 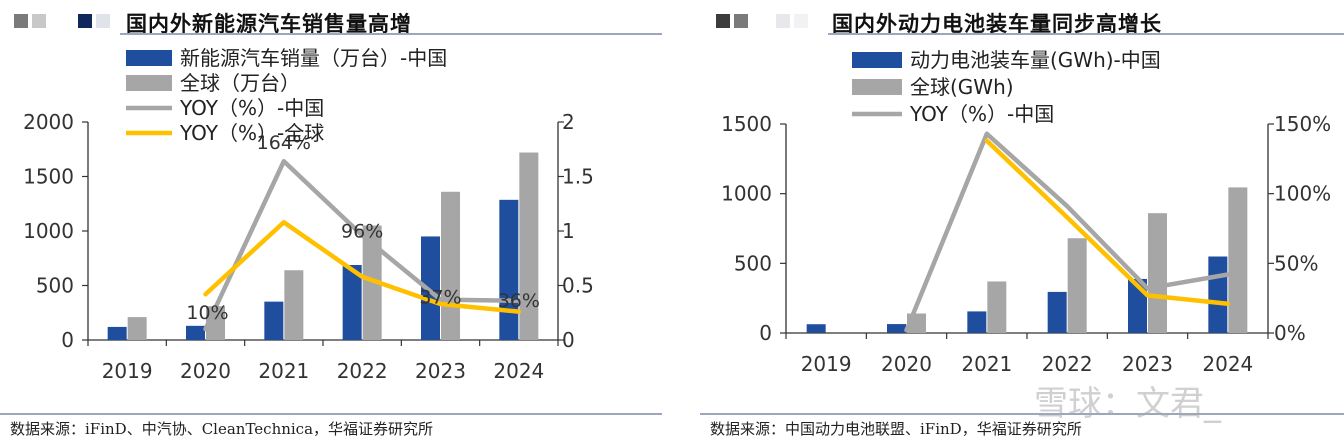 I want to click on data-source: 数据来源：iFinD、中汽协、CleanTechnica，华福证券研究所, so click(x=222, y=429).